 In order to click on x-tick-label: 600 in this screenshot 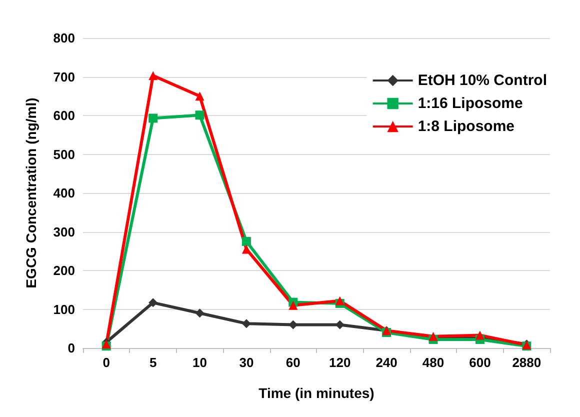, I will do `click(480, 362)`.